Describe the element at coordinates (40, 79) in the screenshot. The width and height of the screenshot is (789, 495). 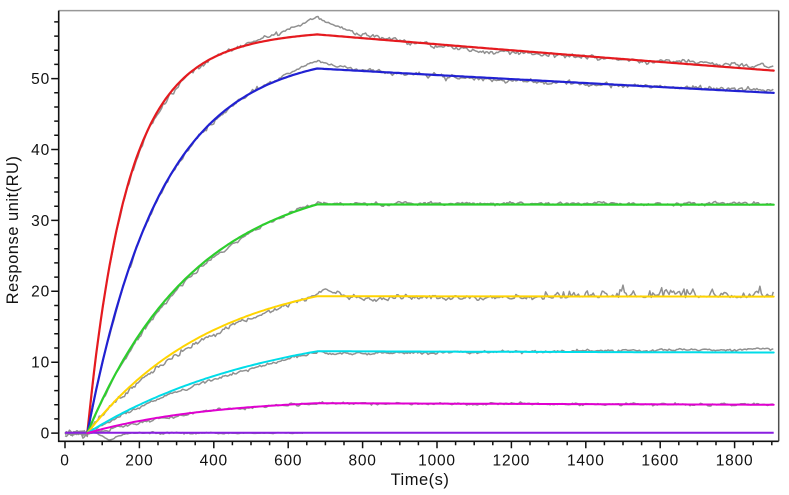
I see `svg-text: 50` at that location.